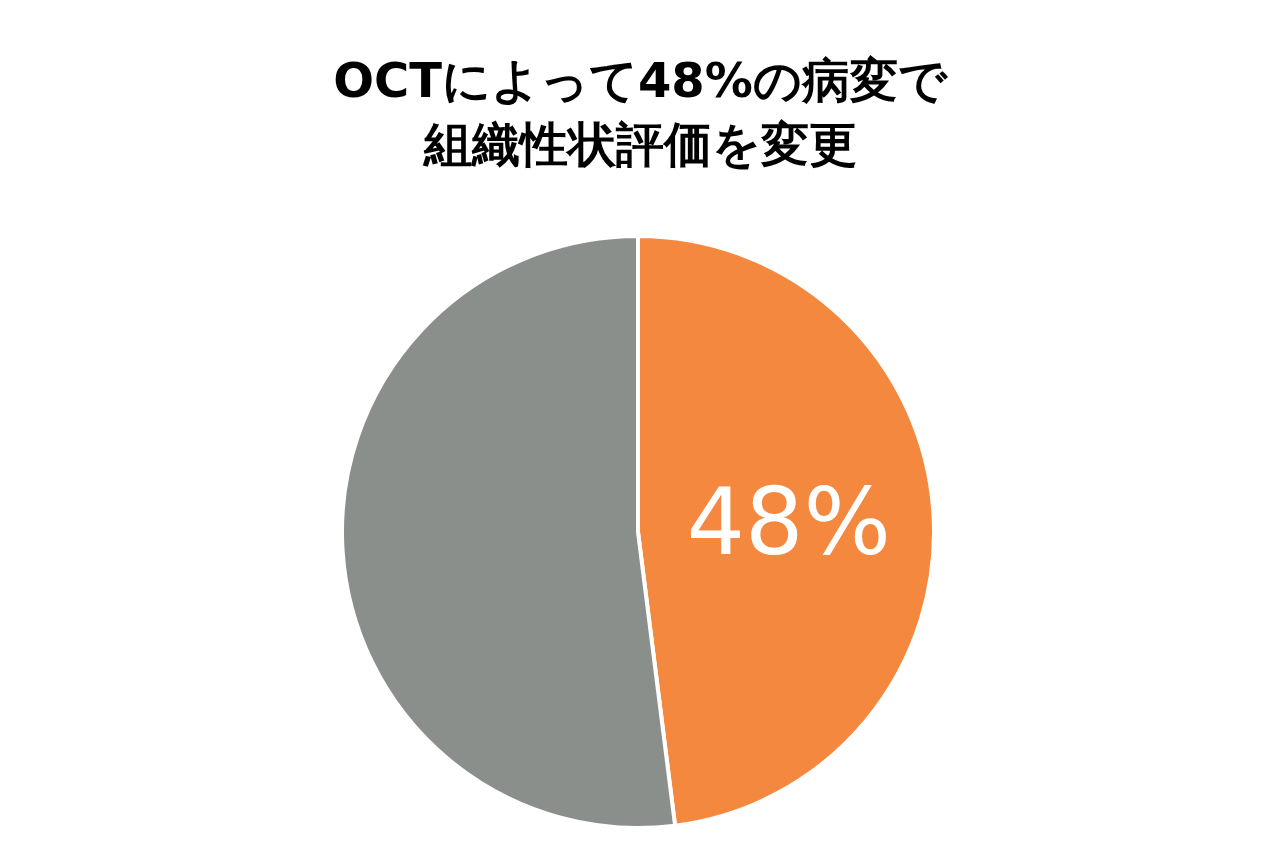 This screenshot has height=853, width=1280. I want to click on data-label: 48%, so click(788, 523).